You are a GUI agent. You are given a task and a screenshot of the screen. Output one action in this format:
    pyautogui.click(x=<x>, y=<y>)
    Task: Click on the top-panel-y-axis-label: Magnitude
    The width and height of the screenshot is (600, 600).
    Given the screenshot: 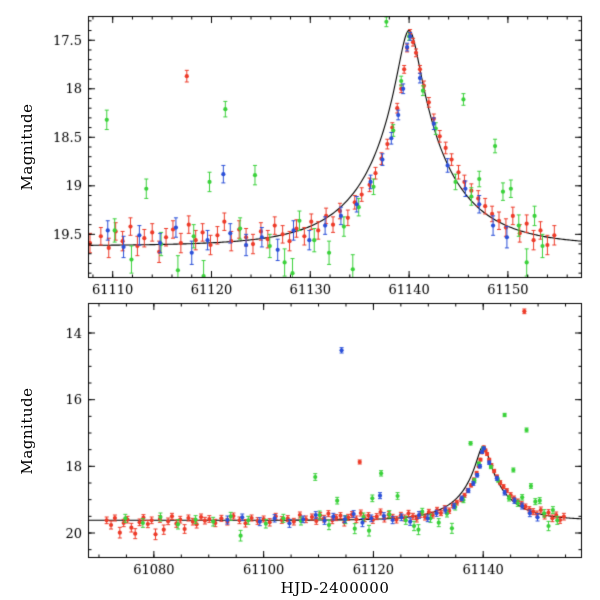 What is the action you would take?
    pyautogui.click(x=27, y=147)
    